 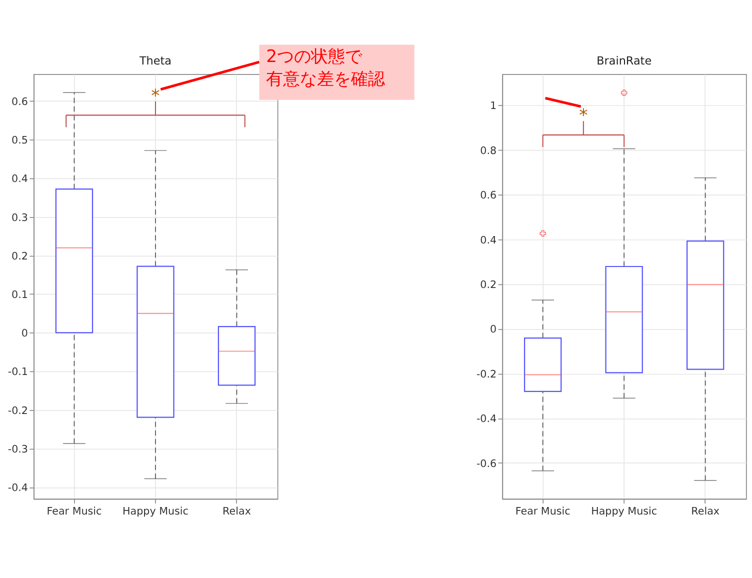 I want to click on chart-title: Theta, so click(x=155, y=61).